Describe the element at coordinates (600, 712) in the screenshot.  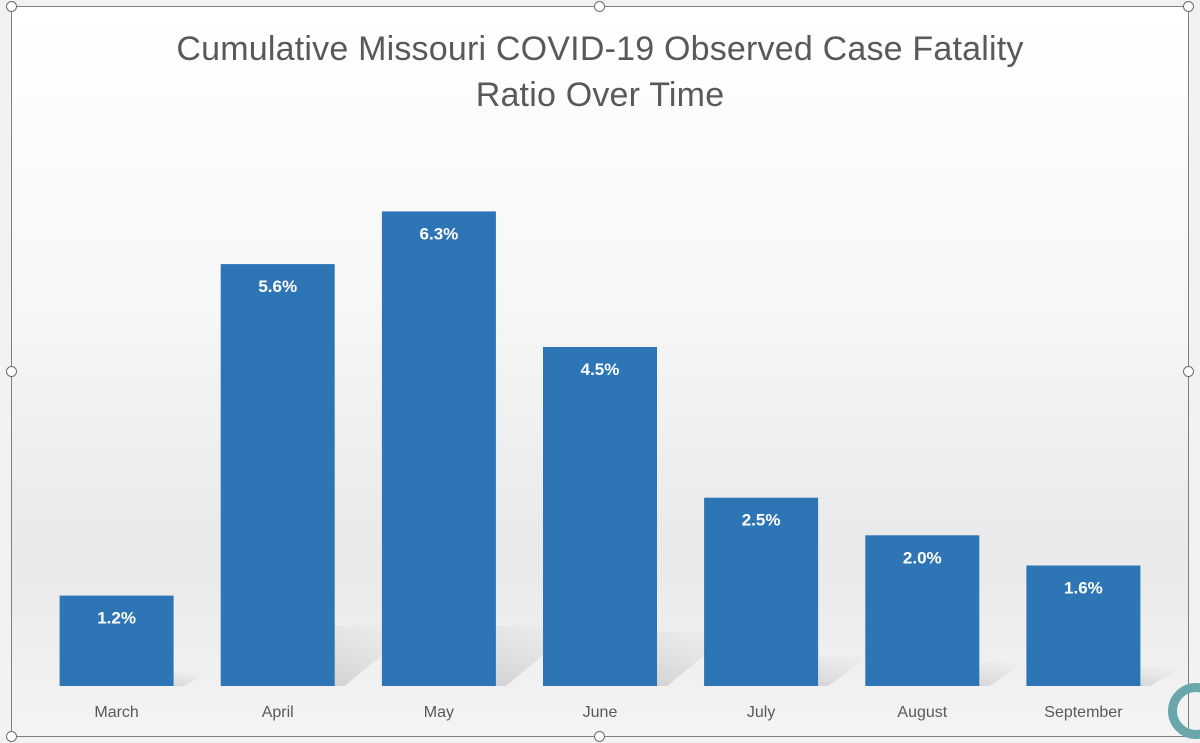
I see `category-label-june: June` at that location.